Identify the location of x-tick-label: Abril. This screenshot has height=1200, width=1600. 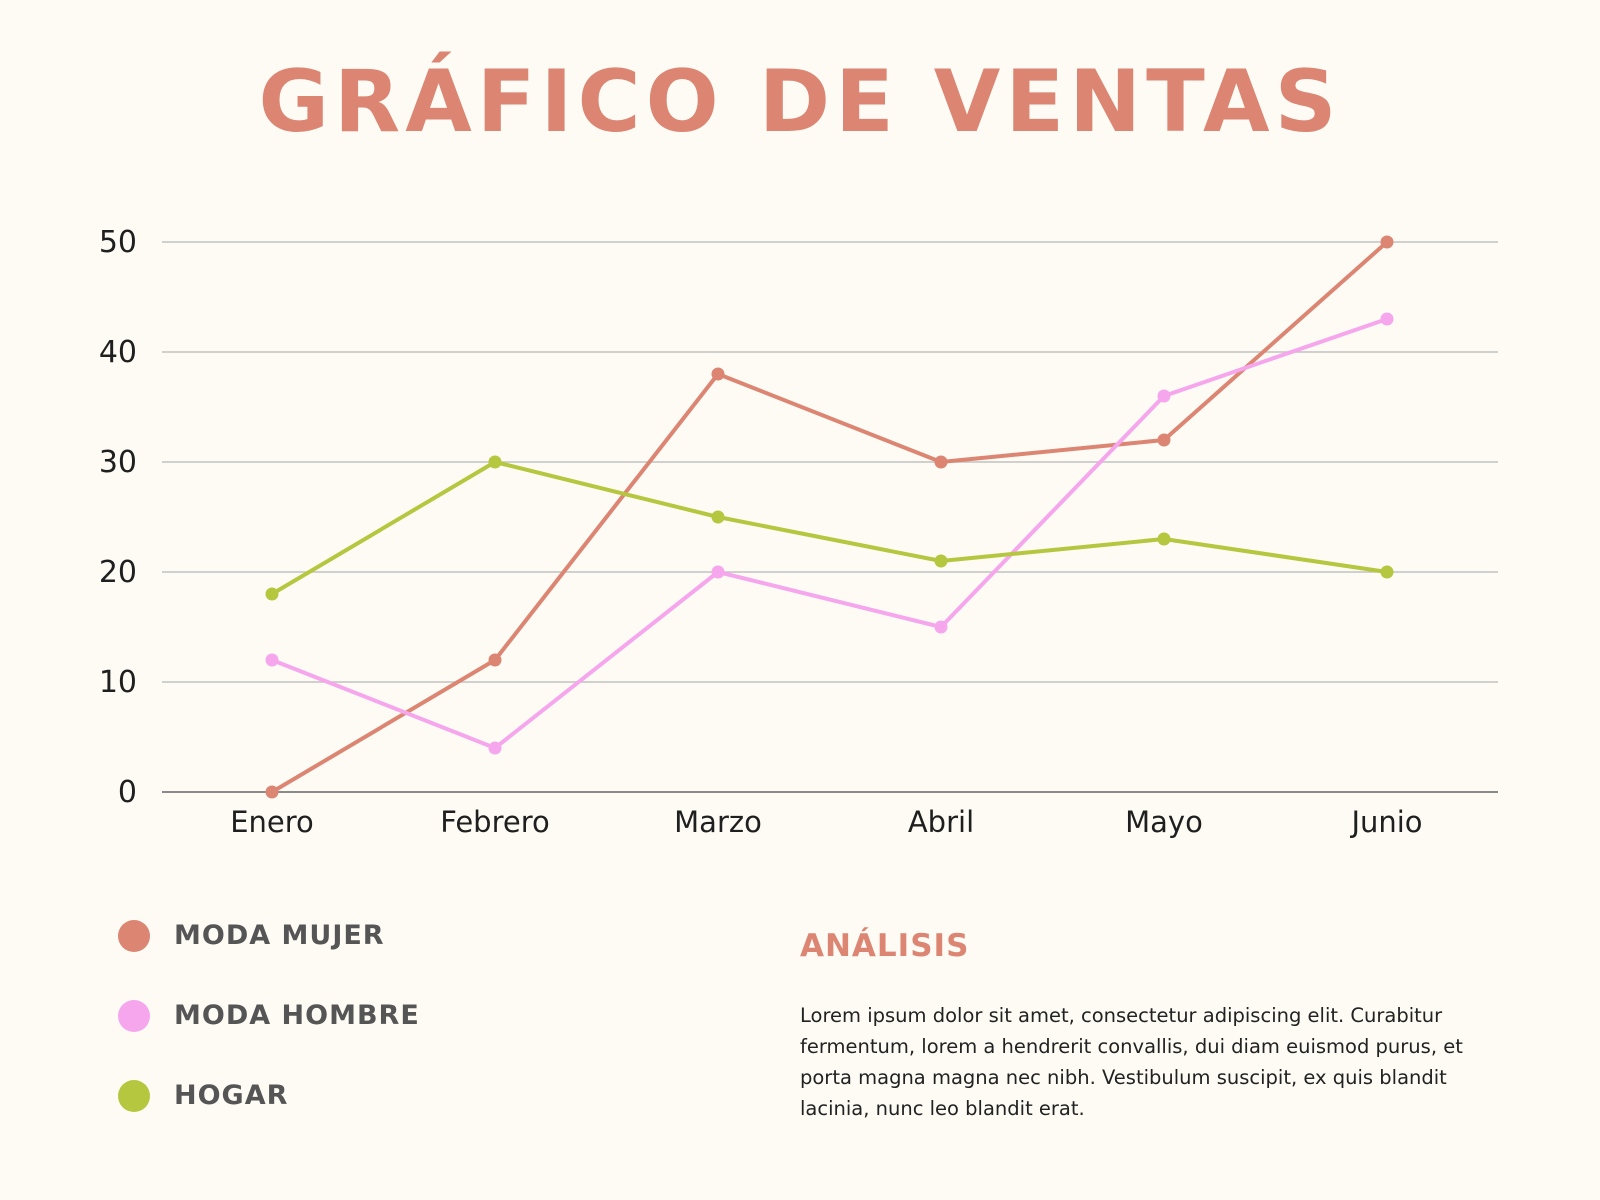
(941, 822).